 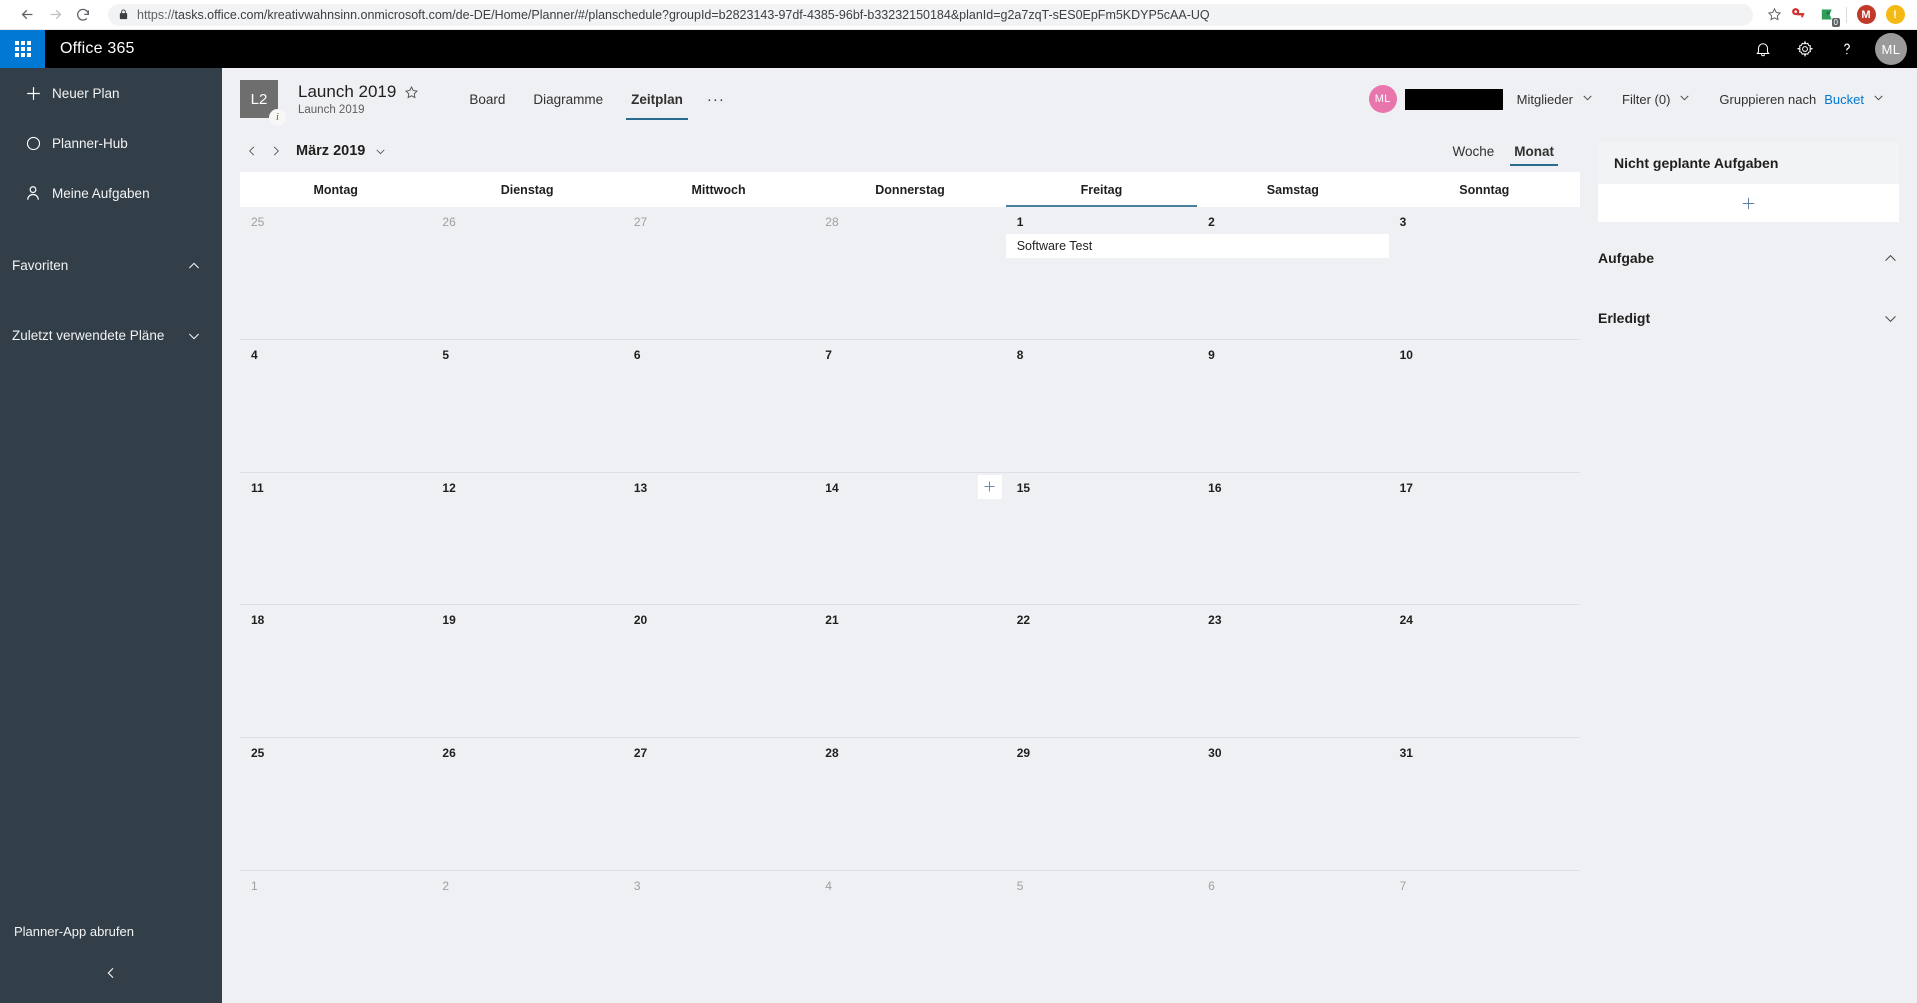 I want to click on calendar-day-cell: 31, so click(x=1484, y=804).